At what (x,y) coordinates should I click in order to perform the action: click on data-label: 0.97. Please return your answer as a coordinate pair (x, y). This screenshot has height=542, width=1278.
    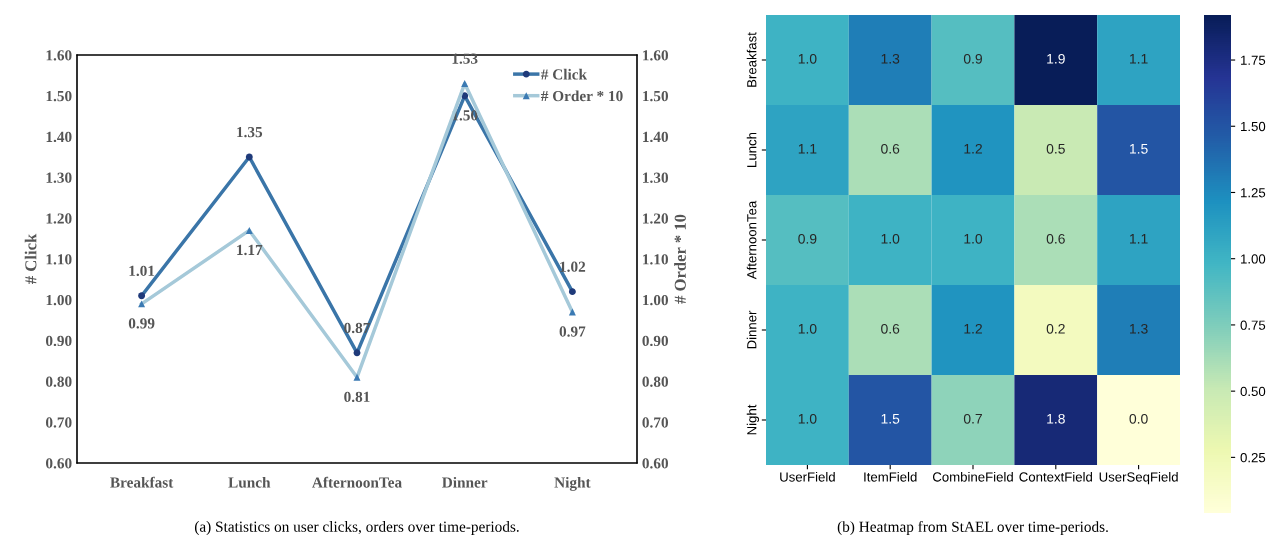
    Looking at the image, I should click on (572, 331).